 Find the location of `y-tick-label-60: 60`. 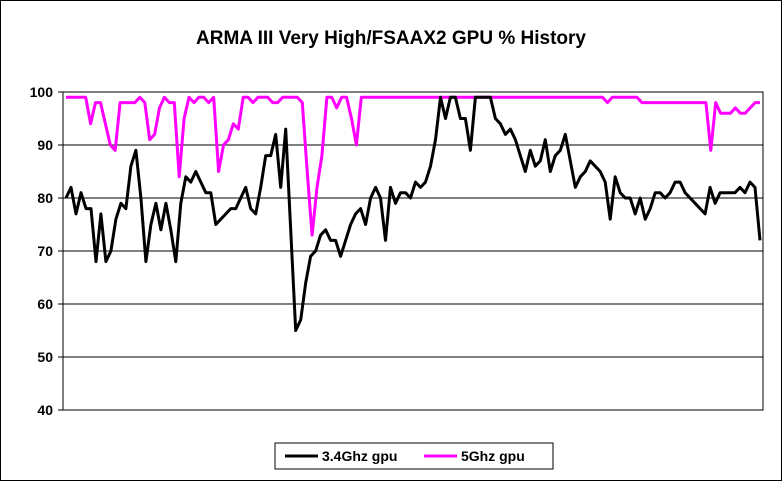

y-tick-label-60: 60 is located at coordinates (45, 304).